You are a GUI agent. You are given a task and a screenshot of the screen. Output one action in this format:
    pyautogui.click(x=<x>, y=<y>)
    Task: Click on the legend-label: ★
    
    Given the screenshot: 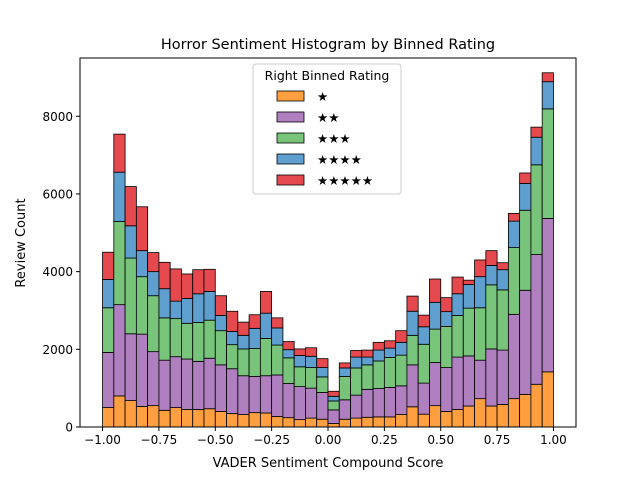 What is the action you would take?
    pyautogui.click(x=322, y=96)
    